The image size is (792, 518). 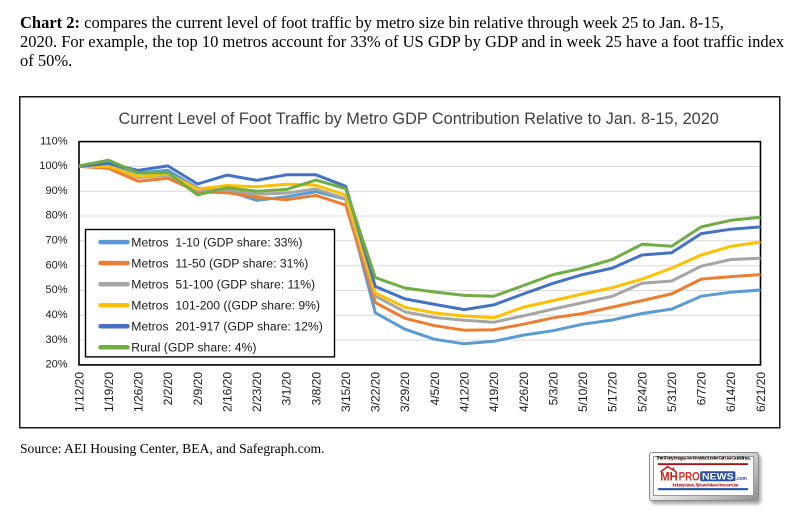 What do you see at coordinates (226, 326) in the screenshot?
I see `svg-text:Metros 201-917 (GDP share: 12: Metros 201-917 (GDP share: 12%)` at bounding box center [226, 326].